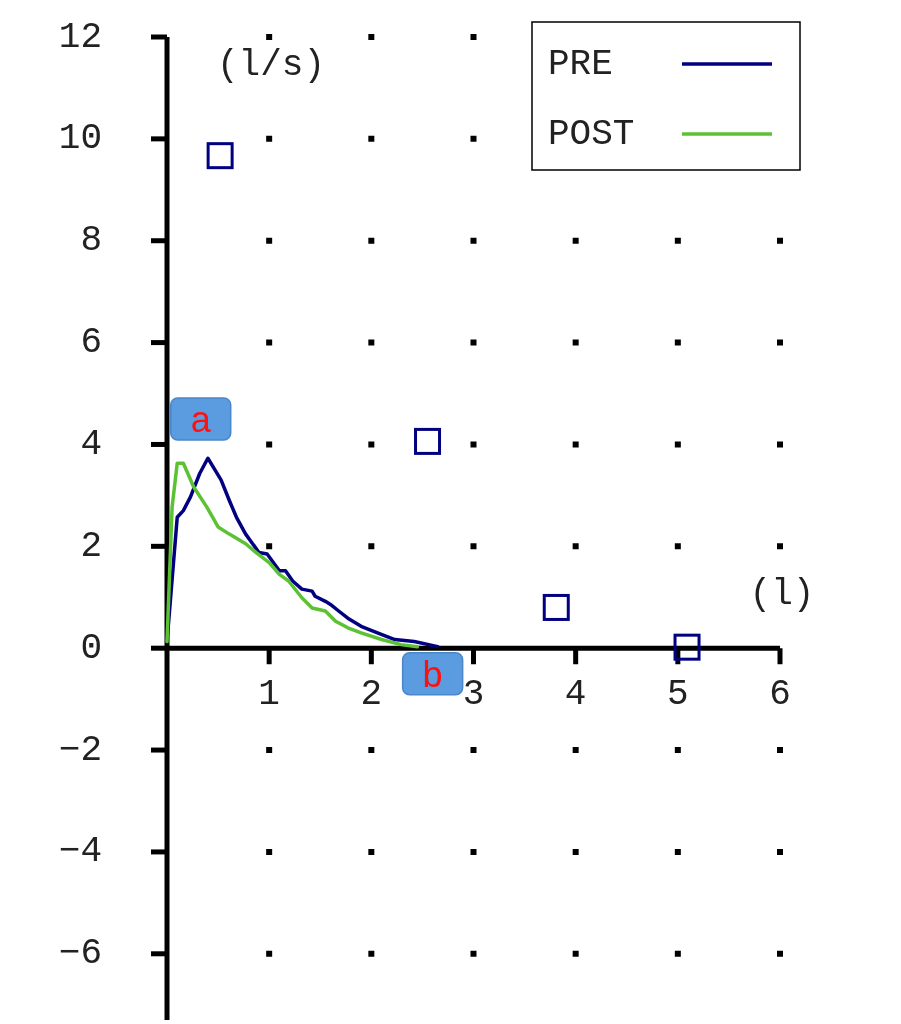 The width and height of the screenshot is (901, 1024). What do you see at coordinates (473, 695) in the screenshot?
I see `x-tick-label: 3` at bounding box center [473, 695].